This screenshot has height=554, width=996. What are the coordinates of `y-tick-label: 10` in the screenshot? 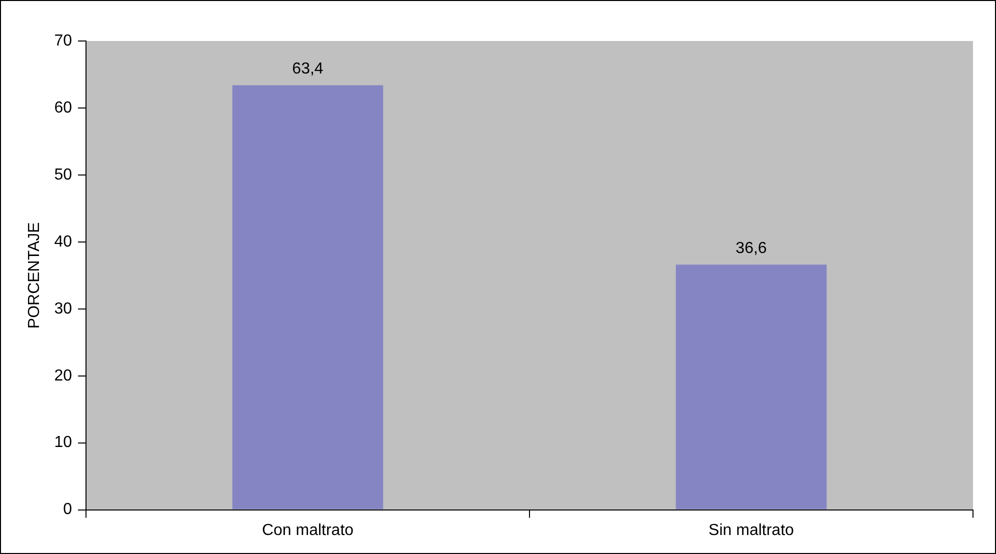 It's located at (63, 443).